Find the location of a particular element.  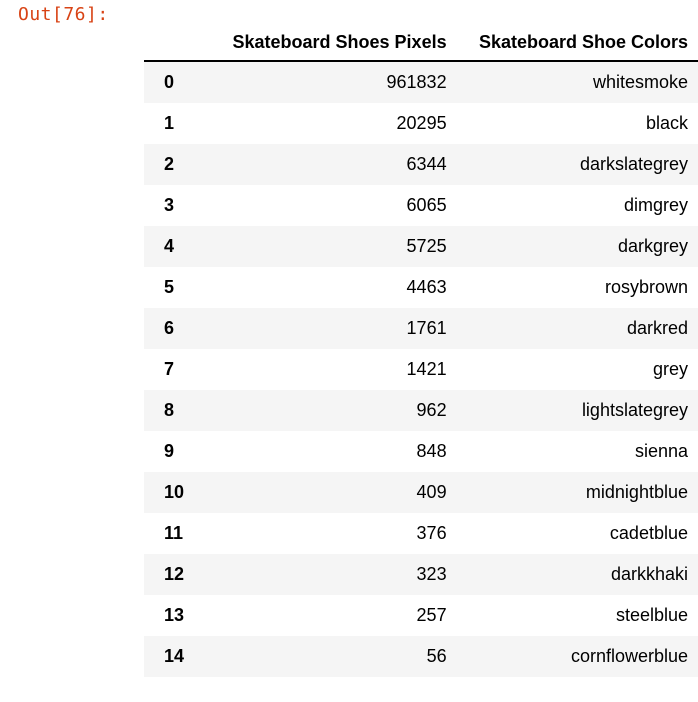

table-row: 14 56 cornflowerblue is located at coordinates (421, 656).